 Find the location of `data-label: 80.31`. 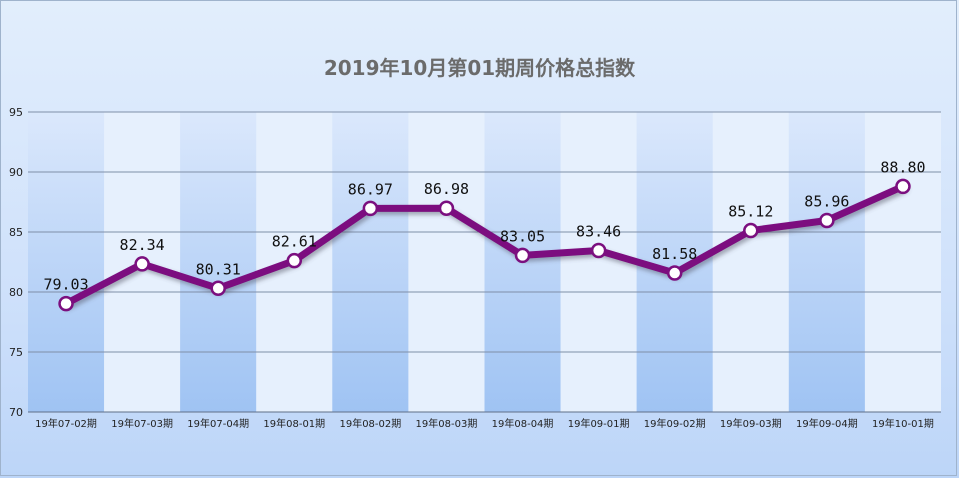

data-label: 80.31 is located at coordinates (218, 269).